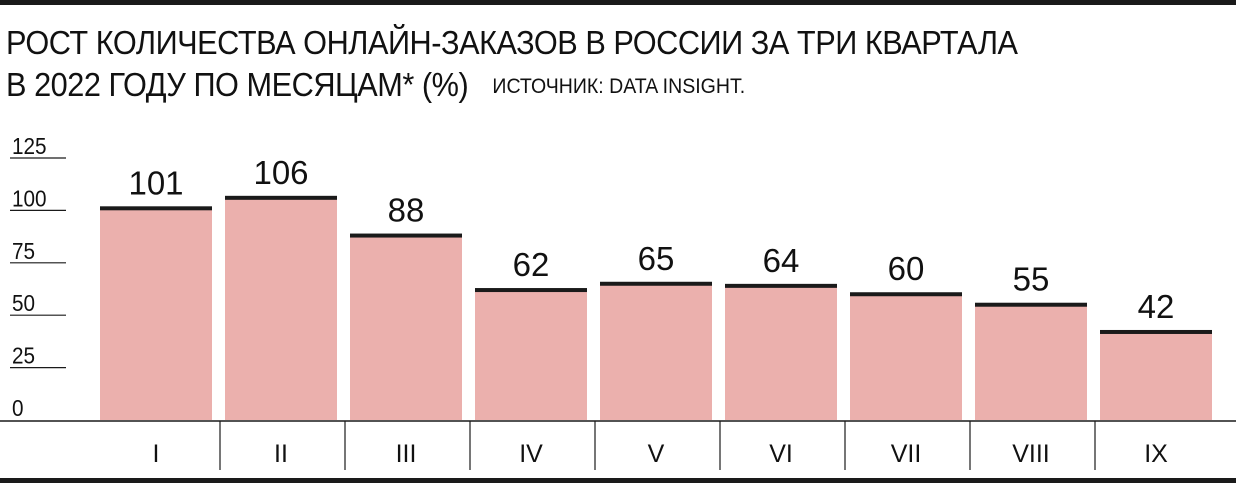 The image size is (1236, 483). Describe the element at coordinates (23, 251) in the screenshot. I see `y-tick-label: 75` at that location.